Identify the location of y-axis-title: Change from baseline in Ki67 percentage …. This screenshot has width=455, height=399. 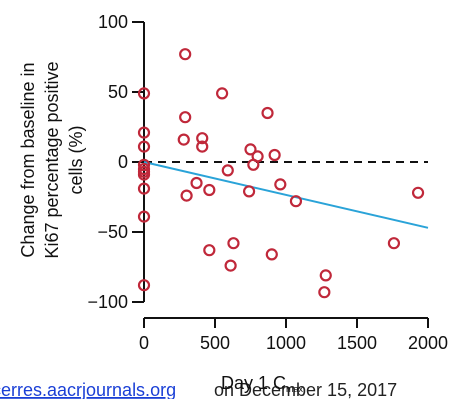
(52, 159).